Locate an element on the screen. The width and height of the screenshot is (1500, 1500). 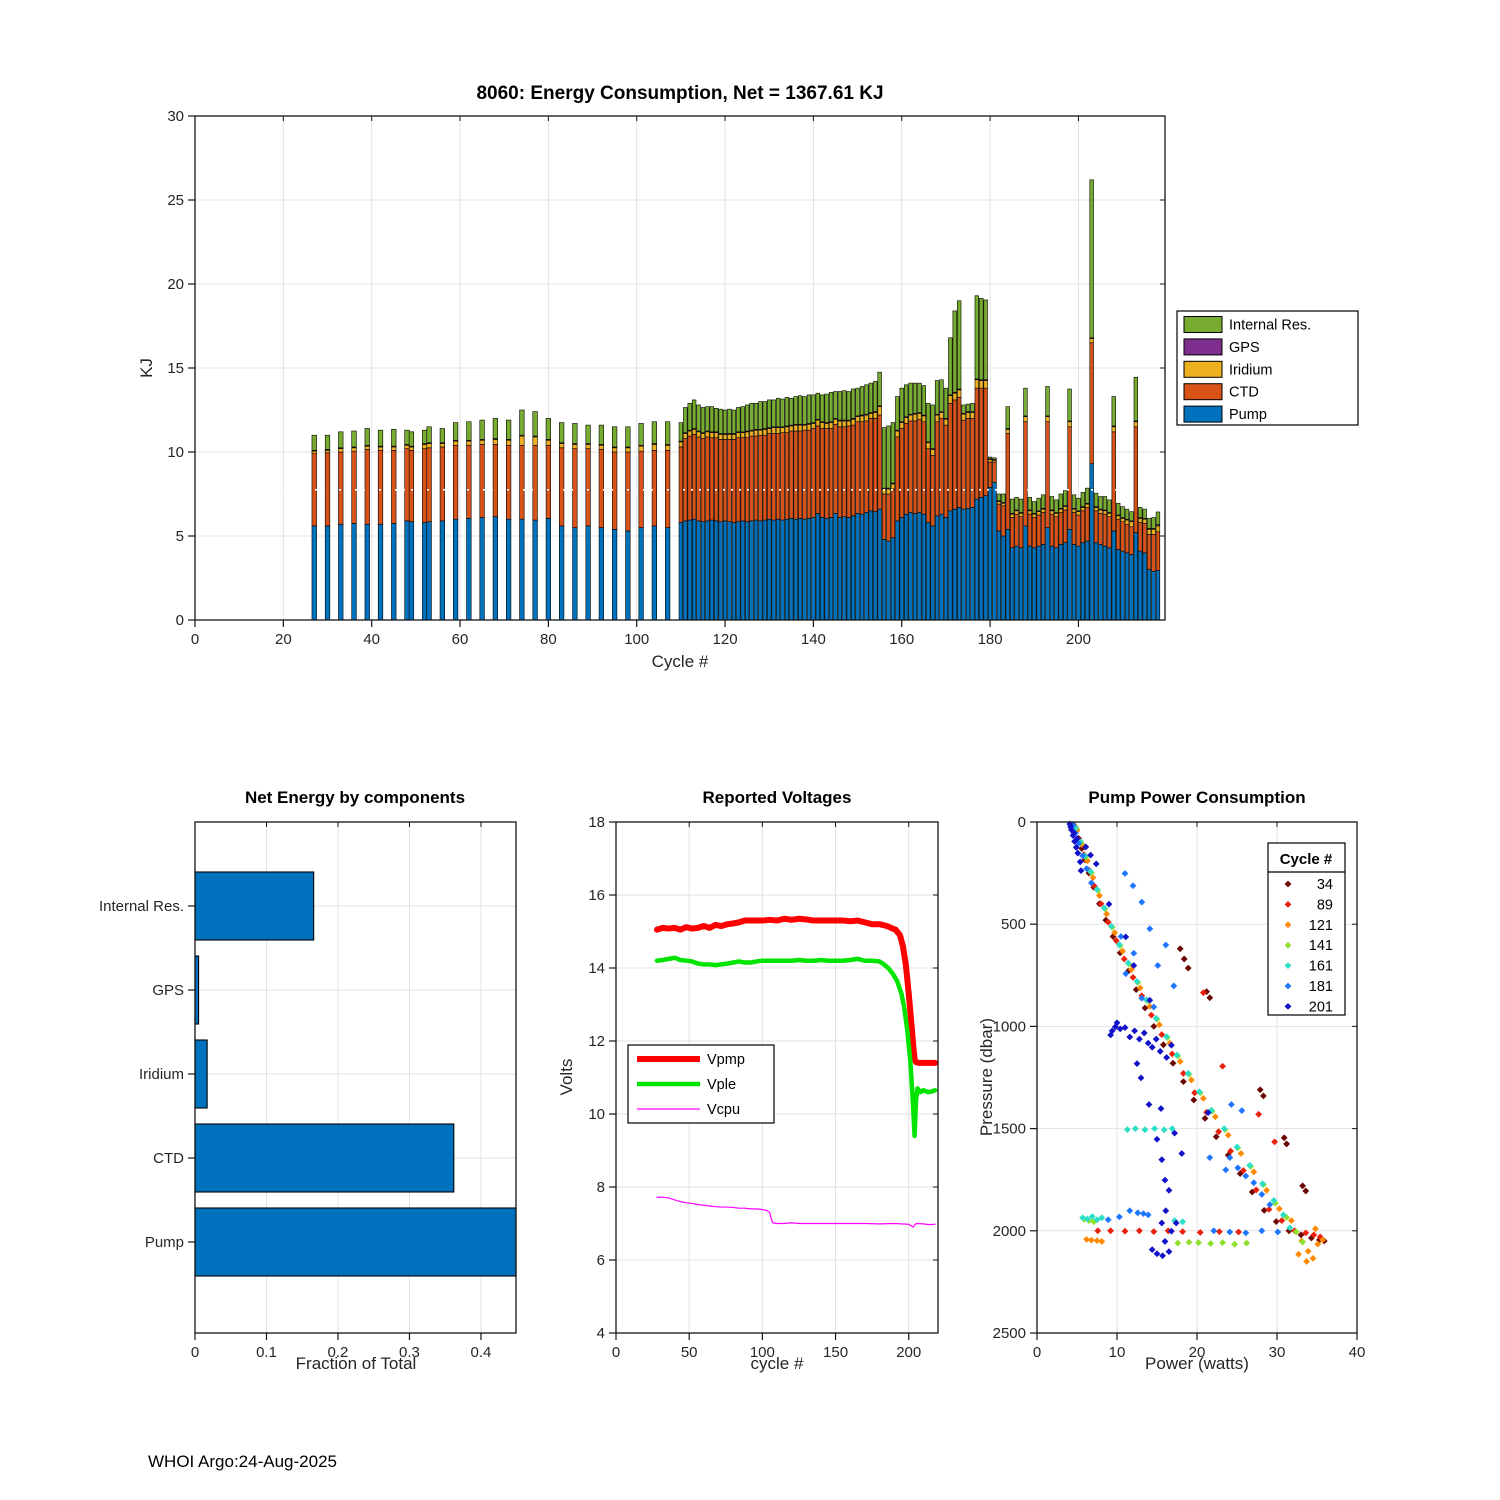
legend-label: 121 is located at coordinates (1321, 926).